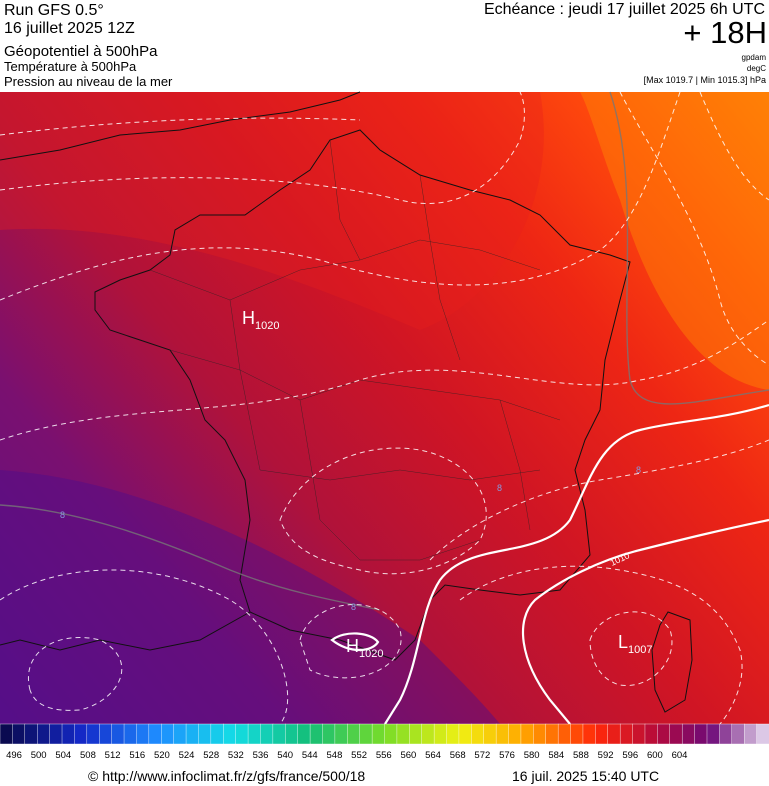  Describe the element at coordinates (458, 755) in the screenshot. I see `scale-label: 568` at that location.